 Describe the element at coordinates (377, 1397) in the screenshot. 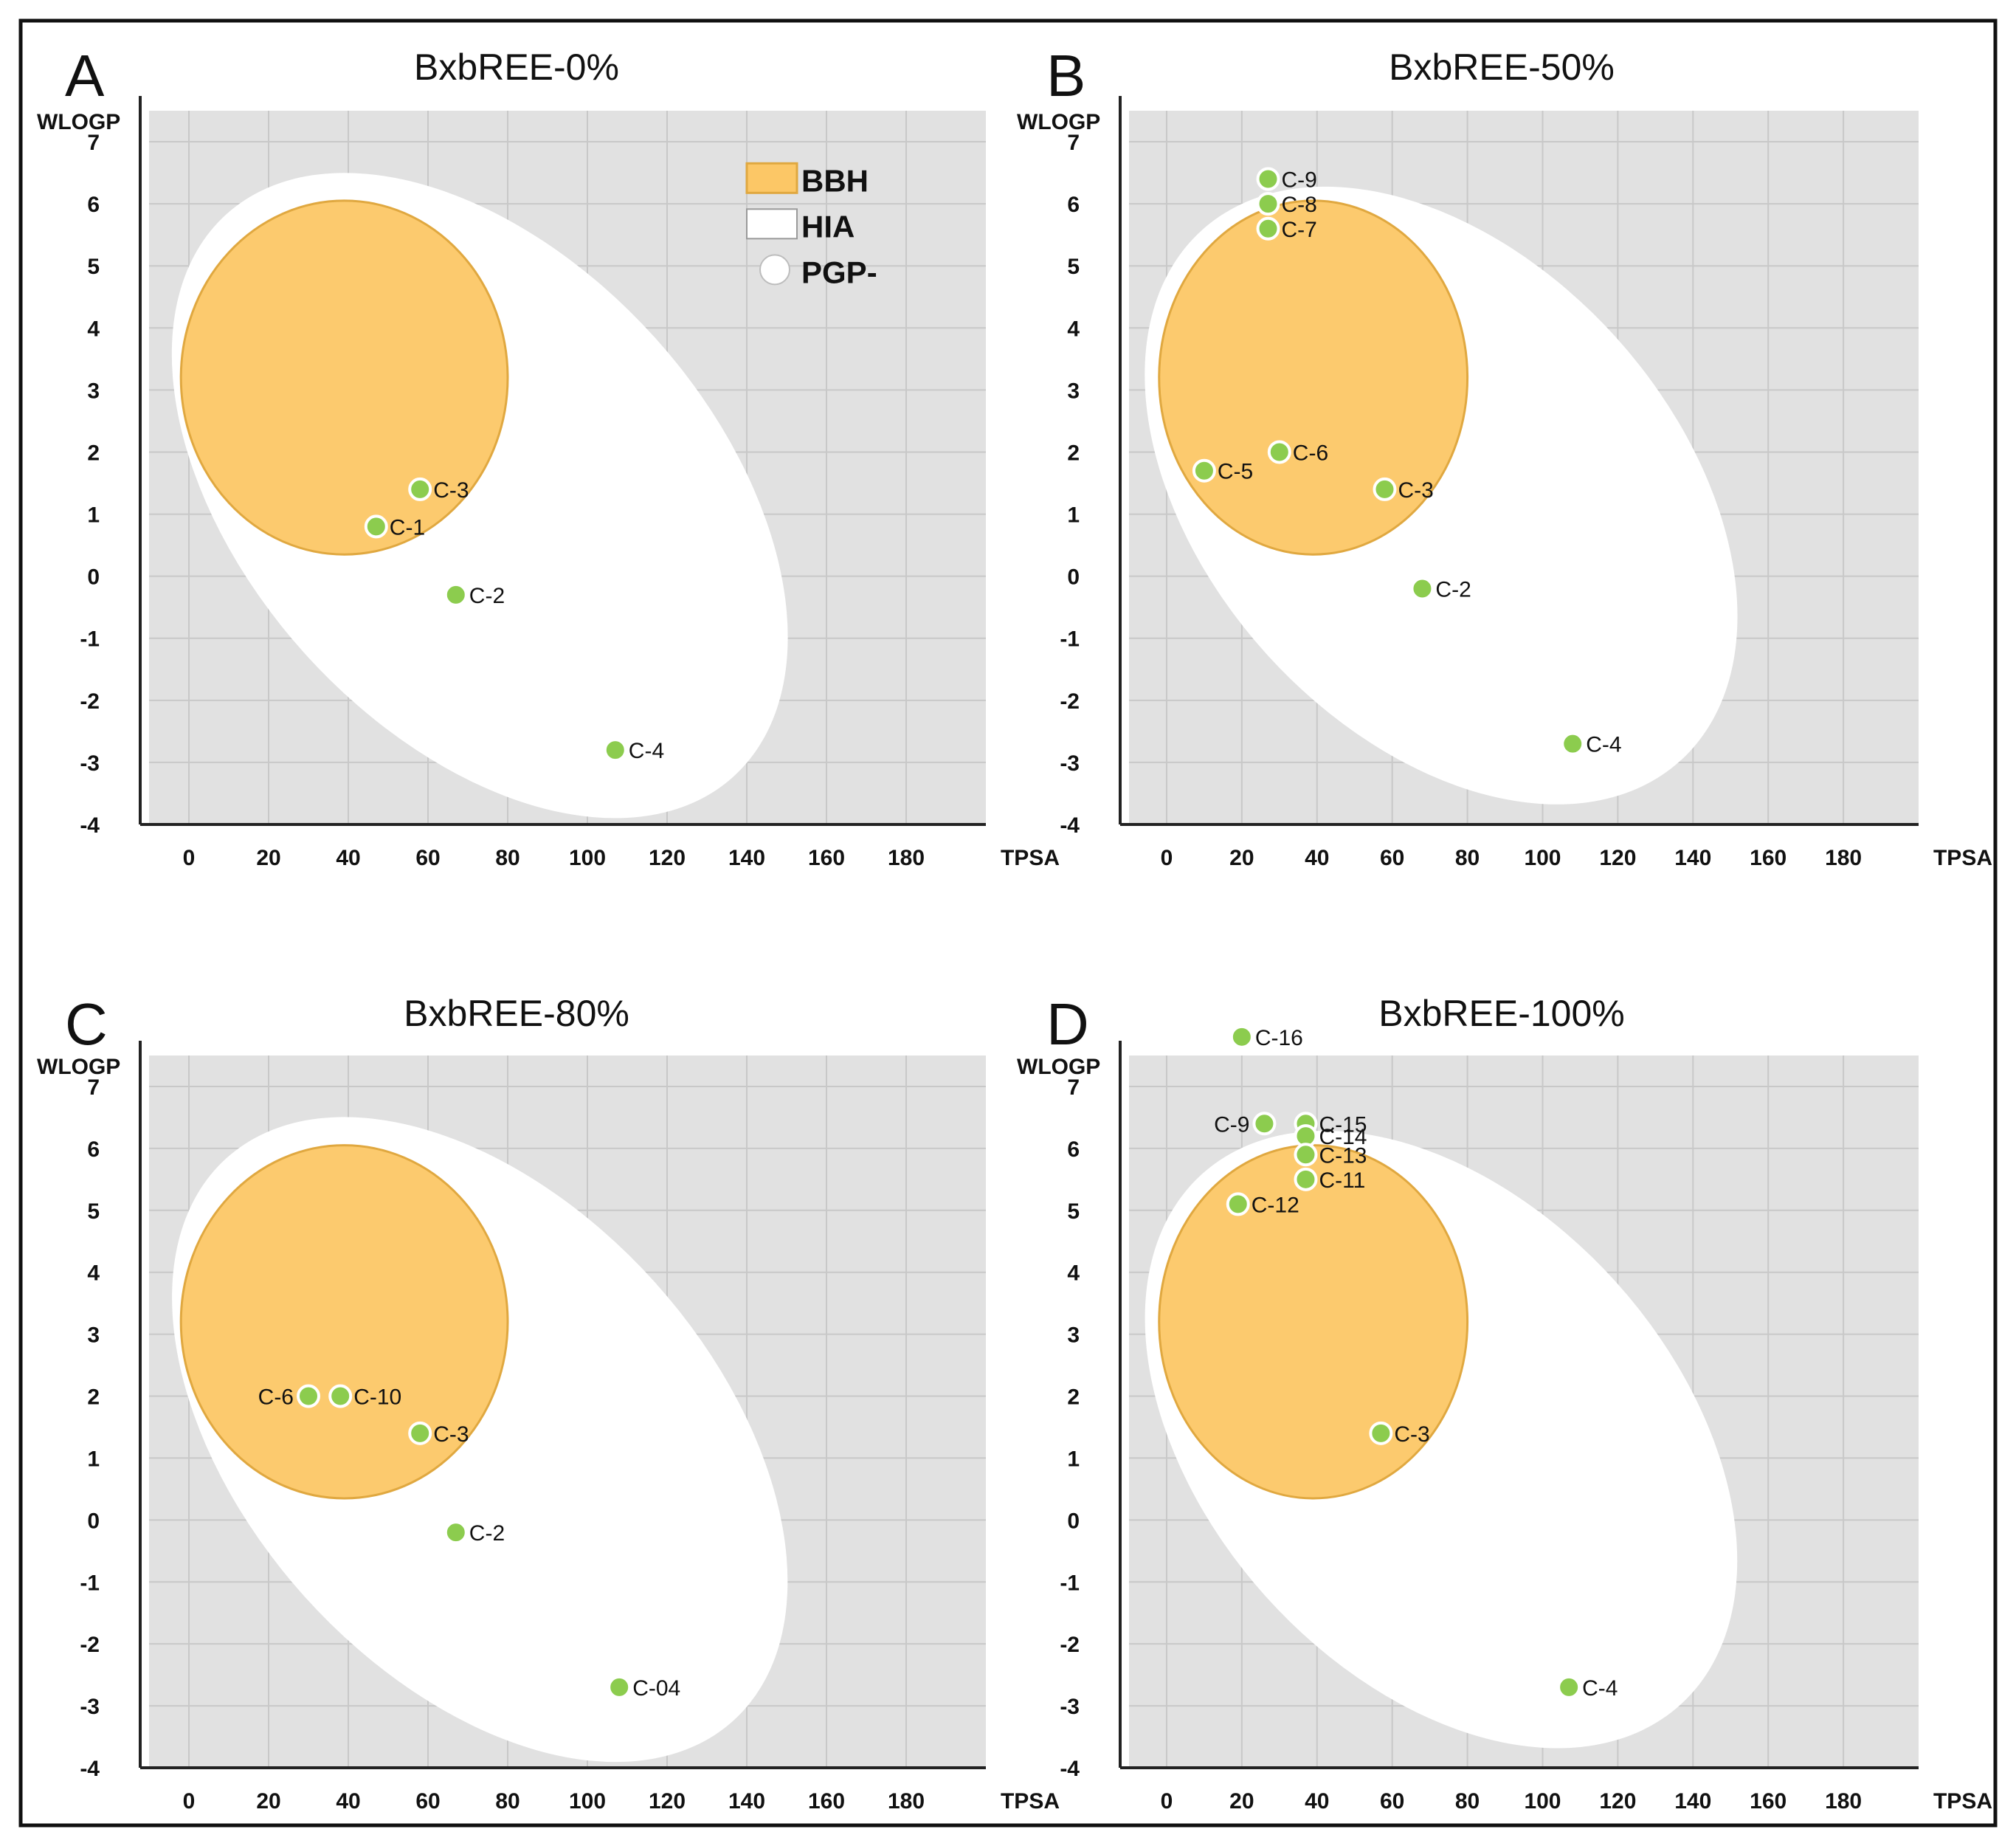

I see `point-label: C-10` at that location.